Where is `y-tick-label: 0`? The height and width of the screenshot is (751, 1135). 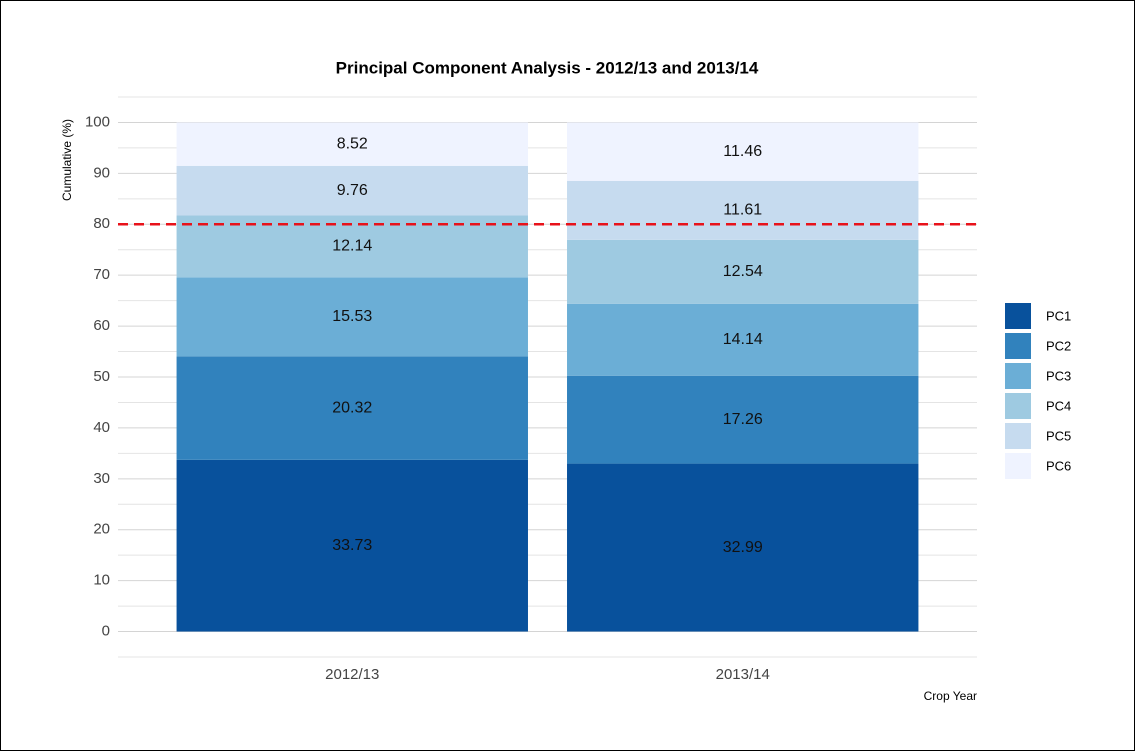
y-tick-label: 0 is located at coordinates (106, 631).